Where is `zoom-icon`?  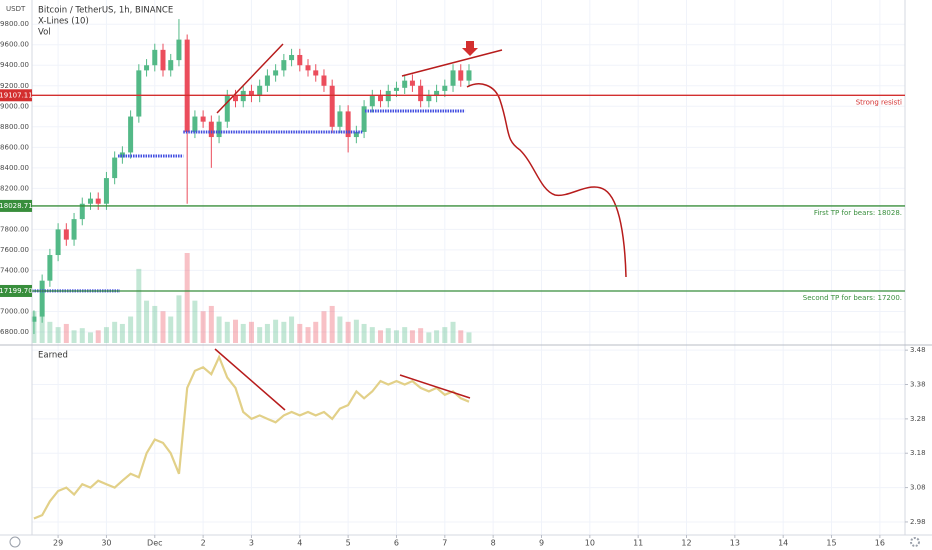 zoom-icon is located at coordinates (15, 542).